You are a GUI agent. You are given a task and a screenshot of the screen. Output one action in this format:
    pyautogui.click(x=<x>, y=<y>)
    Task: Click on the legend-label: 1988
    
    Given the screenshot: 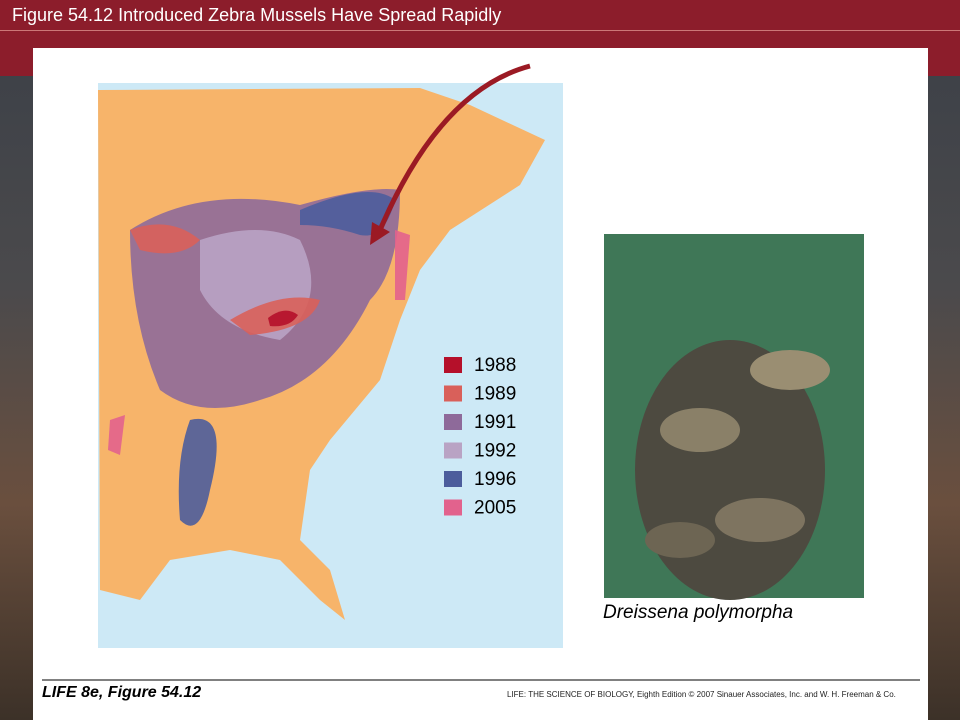 What is the action you would take?
    pyautogui.click(x=495, y=365)
    